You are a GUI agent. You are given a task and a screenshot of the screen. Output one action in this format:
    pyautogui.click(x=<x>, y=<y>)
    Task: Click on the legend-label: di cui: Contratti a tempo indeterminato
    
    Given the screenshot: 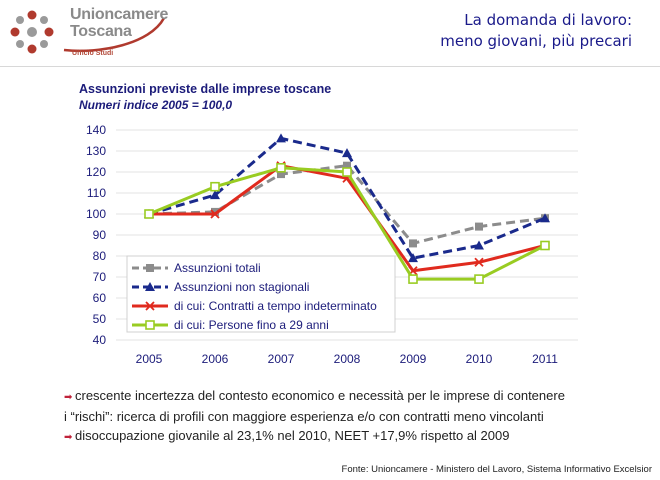 What is the action you would take?
    pyautogui.click(x=275, y=306)
    